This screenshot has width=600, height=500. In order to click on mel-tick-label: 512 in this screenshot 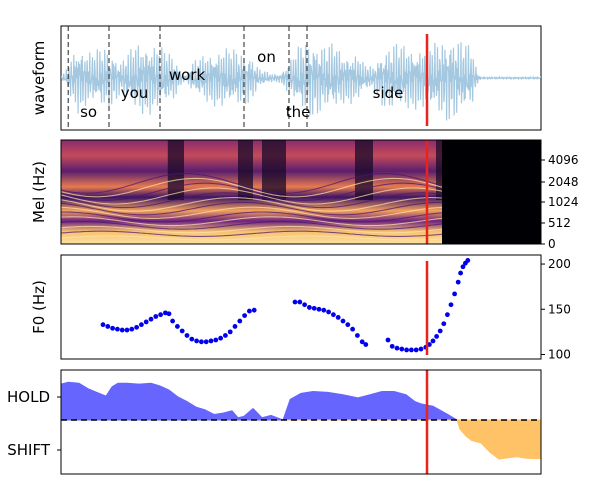, I will do `click(559, 223)`.